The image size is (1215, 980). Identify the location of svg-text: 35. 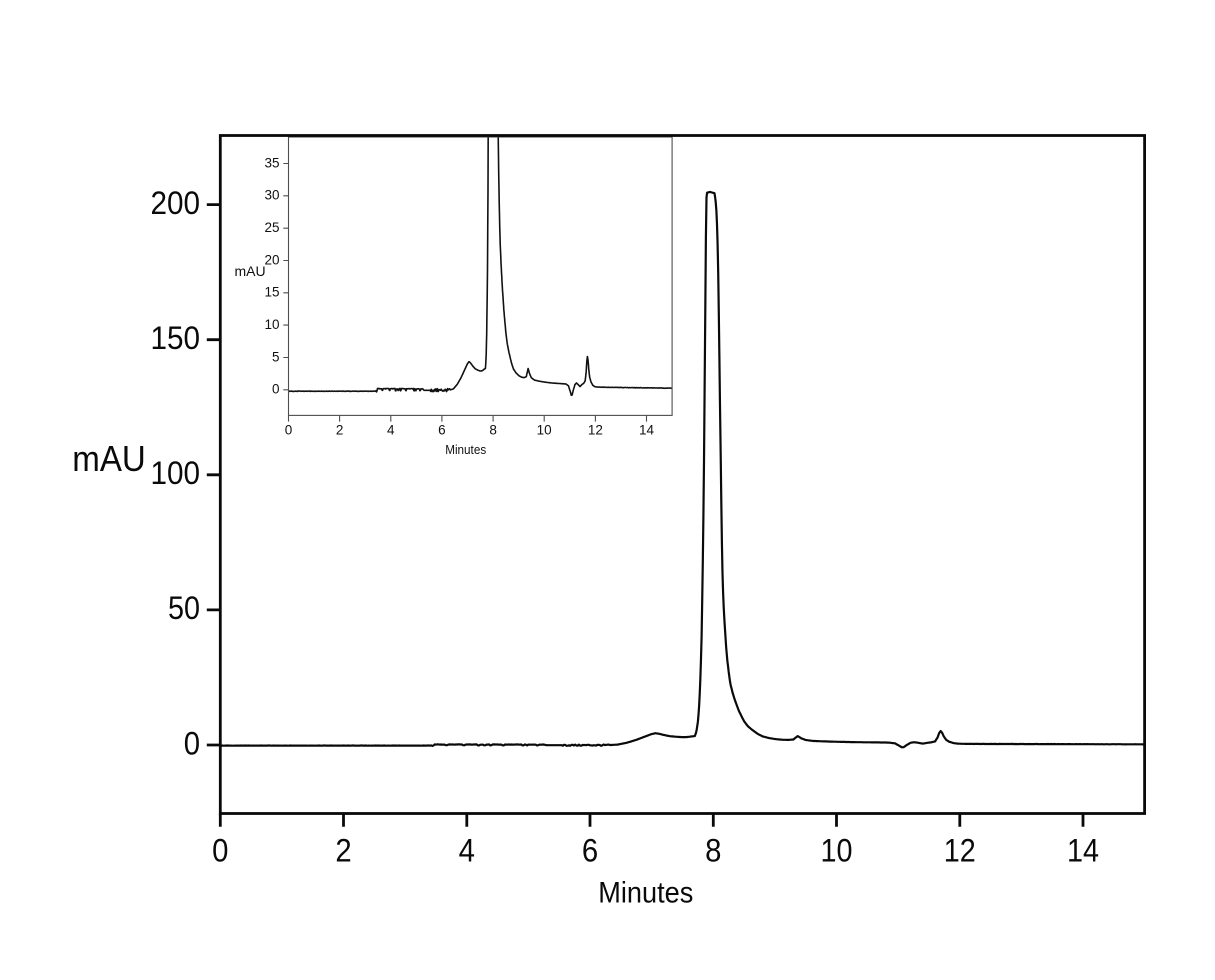
(271, 162).